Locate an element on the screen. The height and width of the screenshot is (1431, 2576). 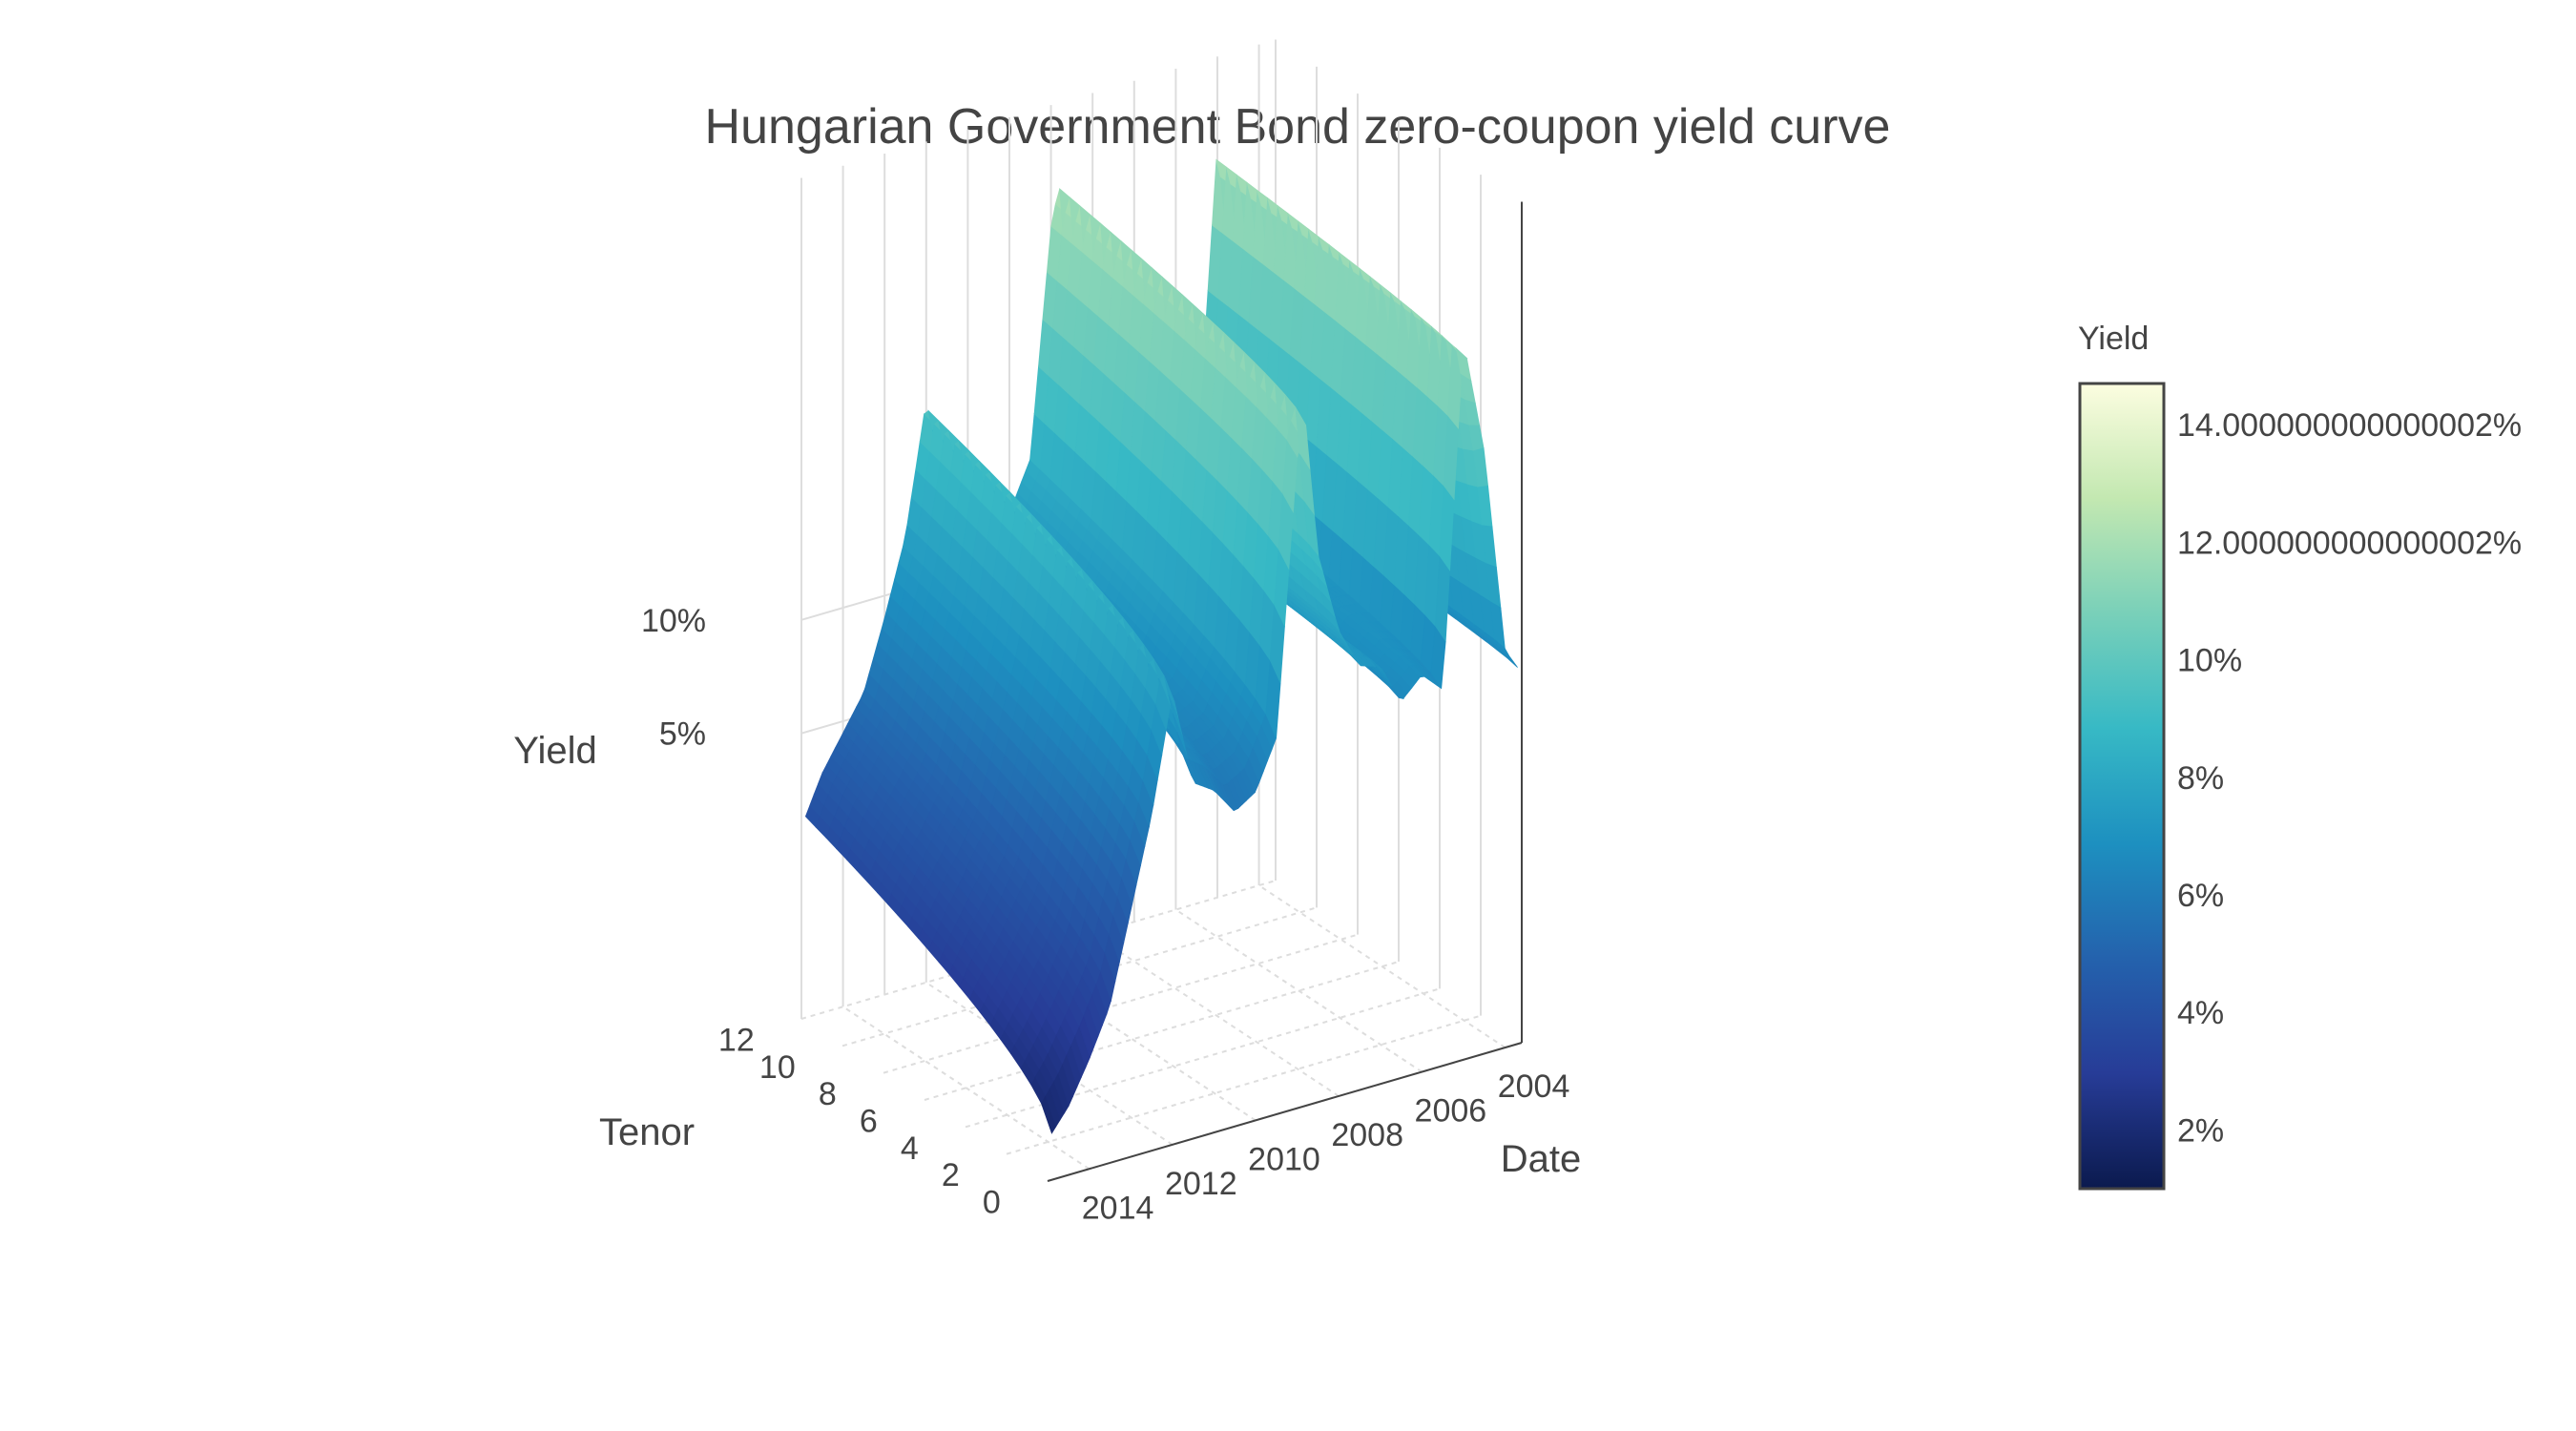
x-axis-title: Date is located at coordinates (1541, 1159).